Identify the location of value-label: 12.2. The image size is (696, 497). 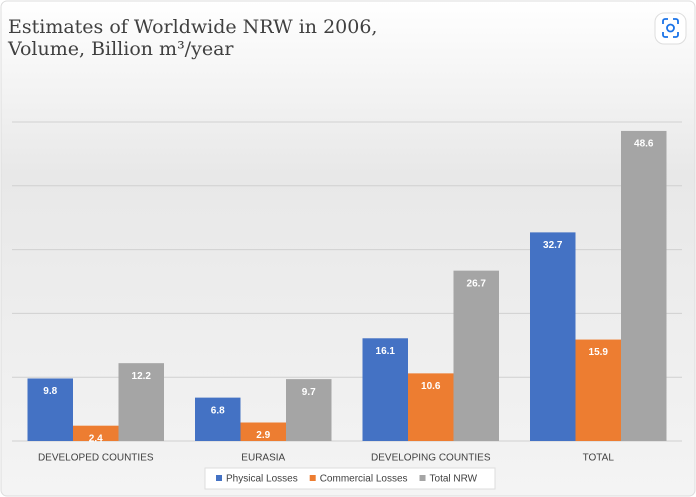
(142, 376).